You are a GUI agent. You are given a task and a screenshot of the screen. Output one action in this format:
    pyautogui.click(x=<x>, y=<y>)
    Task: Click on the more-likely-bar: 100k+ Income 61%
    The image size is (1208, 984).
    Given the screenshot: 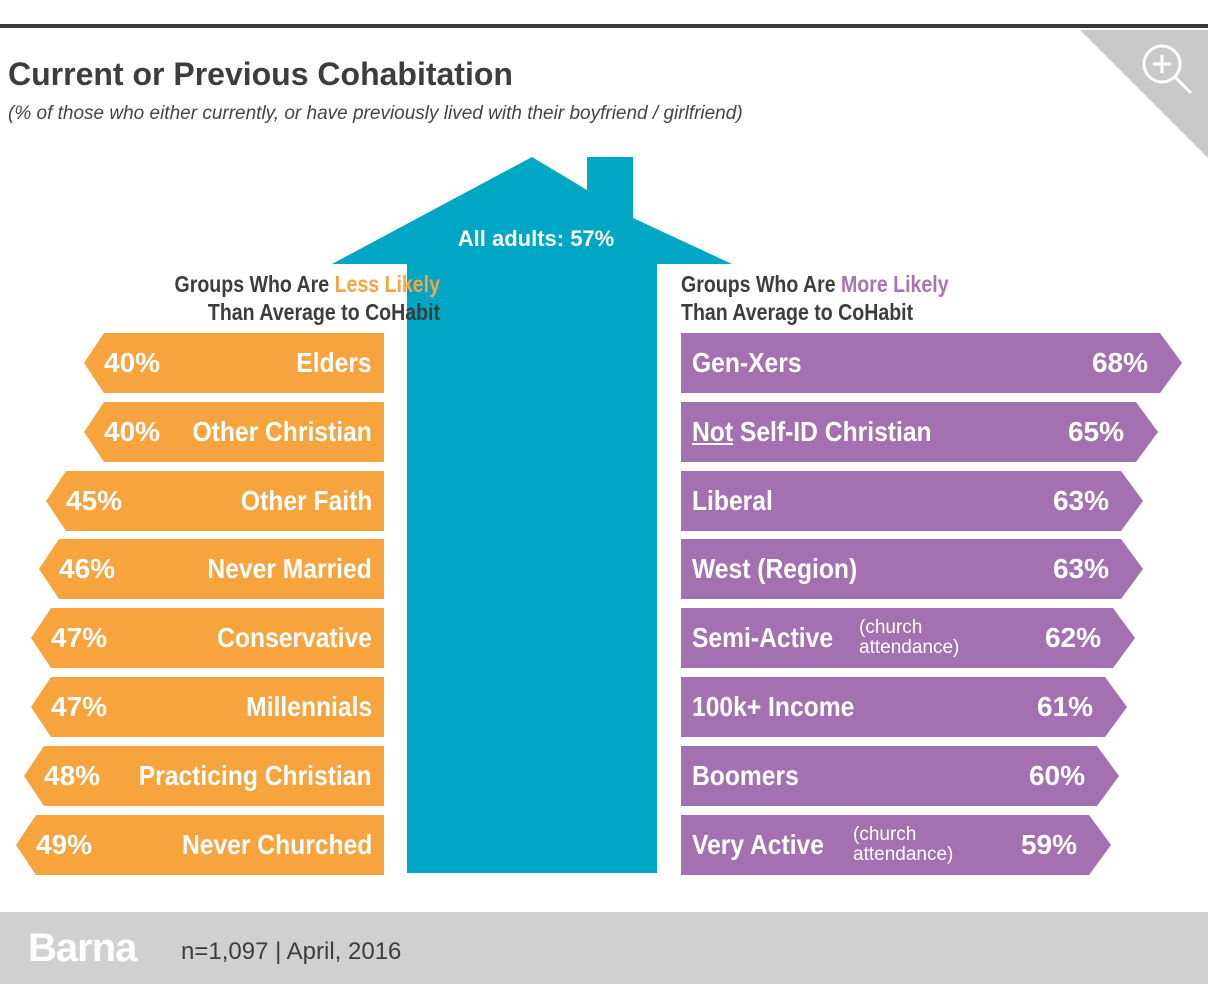 What is the action you would take?
    pyautogui.click(x=904, y=707)
    